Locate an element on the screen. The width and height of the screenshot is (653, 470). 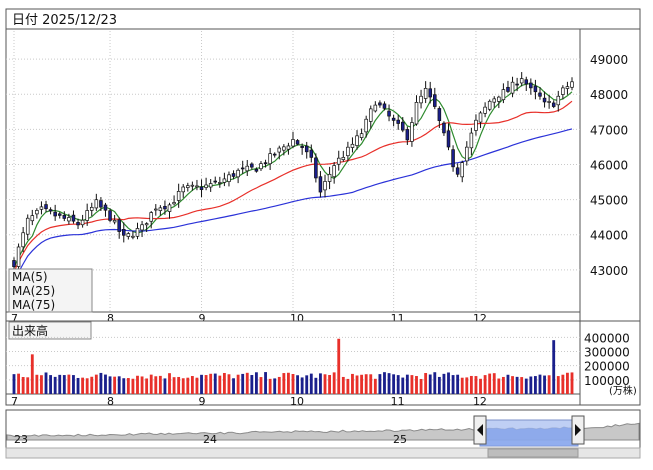
price-tick-label: 47000 is located at coordinates (609, 130).